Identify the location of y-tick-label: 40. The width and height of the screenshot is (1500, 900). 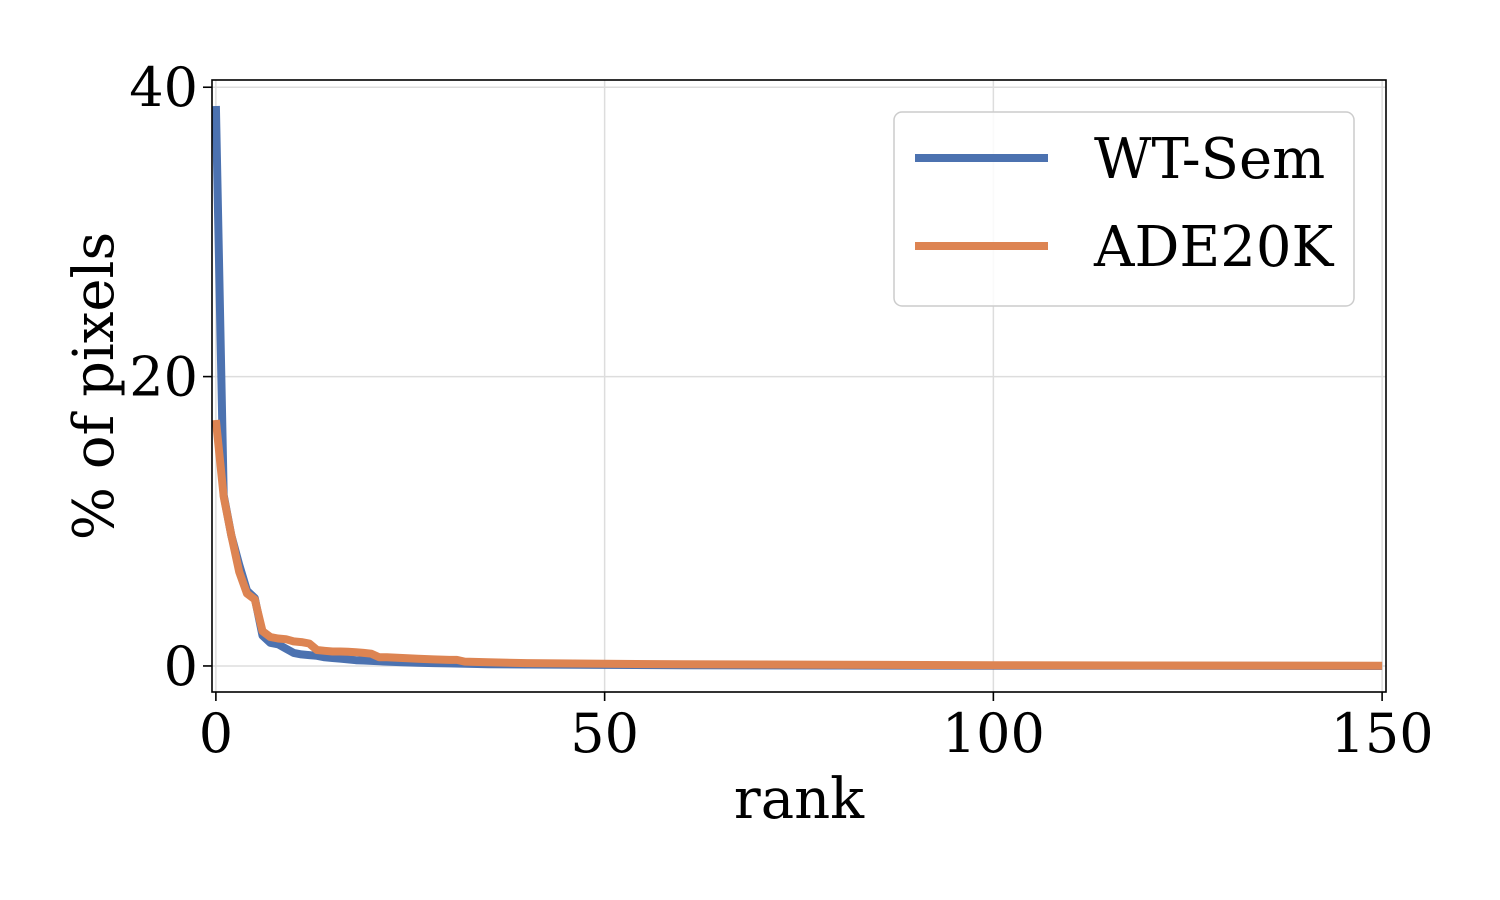
(163, 87).